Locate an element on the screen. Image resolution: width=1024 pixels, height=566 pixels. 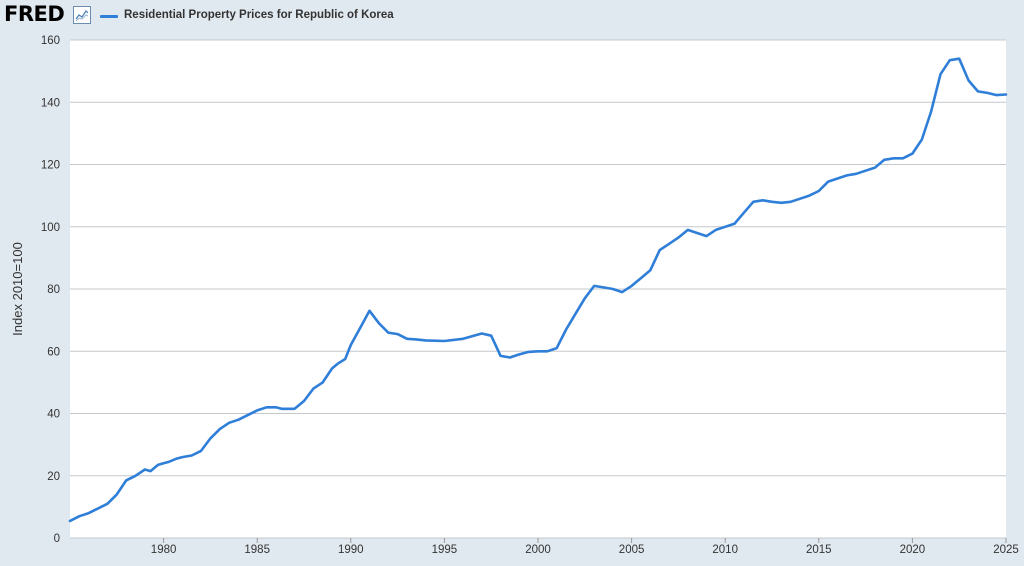
x-tick-label: 2005 is located at coordinates (632, 550).